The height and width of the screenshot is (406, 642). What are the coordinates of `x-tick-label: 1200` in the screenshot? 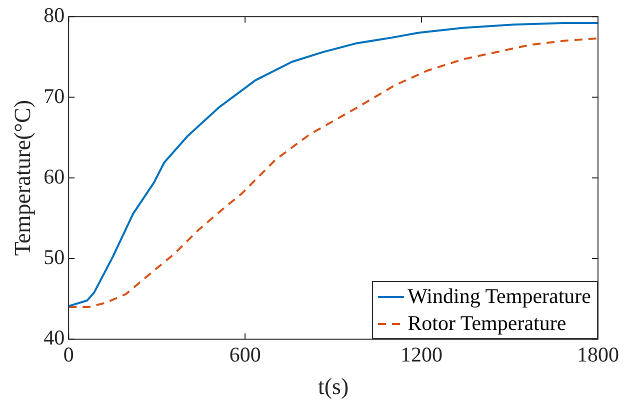 It's located at (421, 354).